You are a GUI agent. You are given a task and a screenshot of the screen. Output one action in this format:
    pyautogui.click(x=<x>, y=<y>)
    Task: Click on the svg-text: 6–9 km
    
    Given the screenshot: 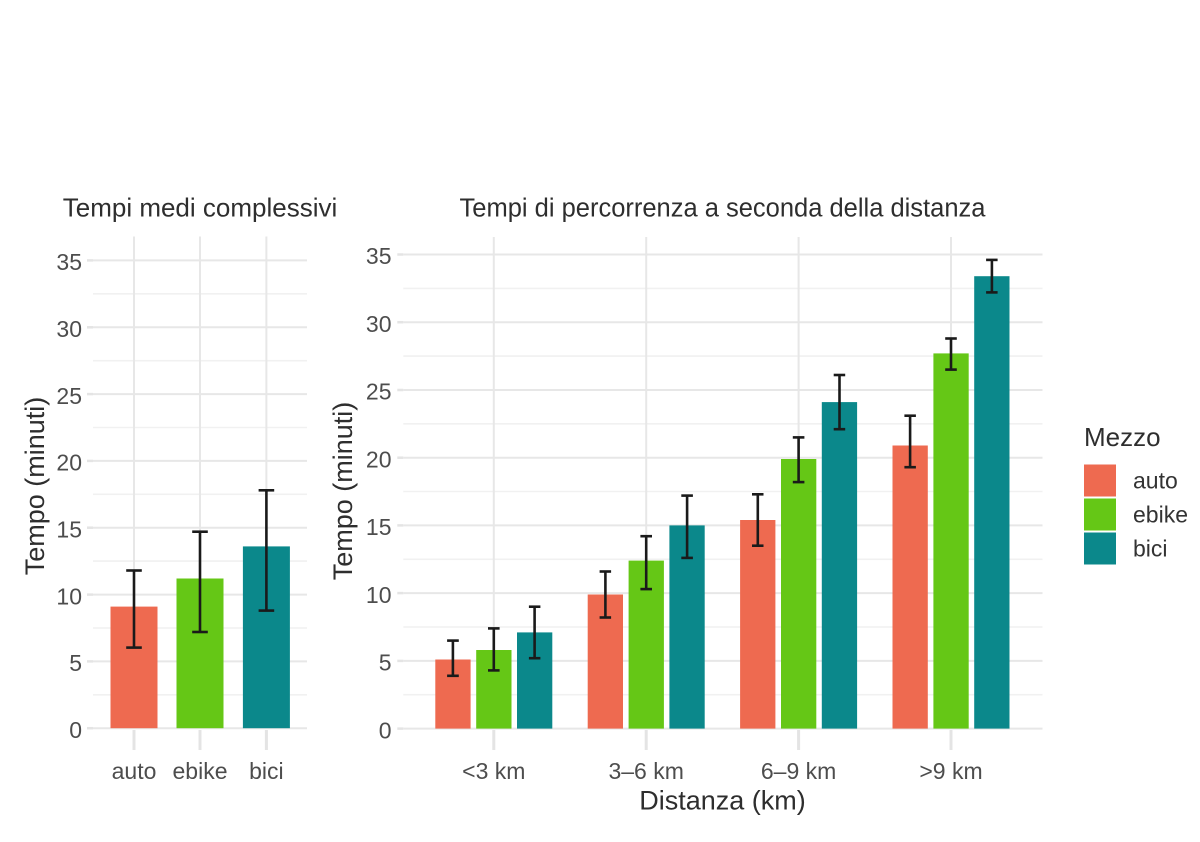 What is the action you would take?
    pyautogui.click(x=798, y=771)
    